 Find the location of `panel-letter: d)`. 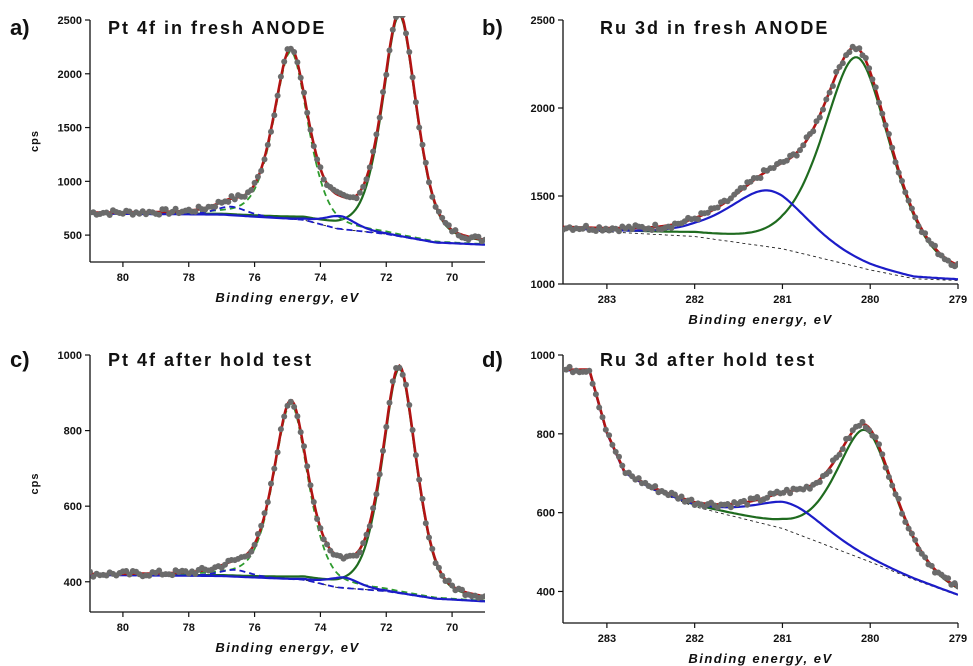

panel-letter: d) is located at coordinates (492, 359).